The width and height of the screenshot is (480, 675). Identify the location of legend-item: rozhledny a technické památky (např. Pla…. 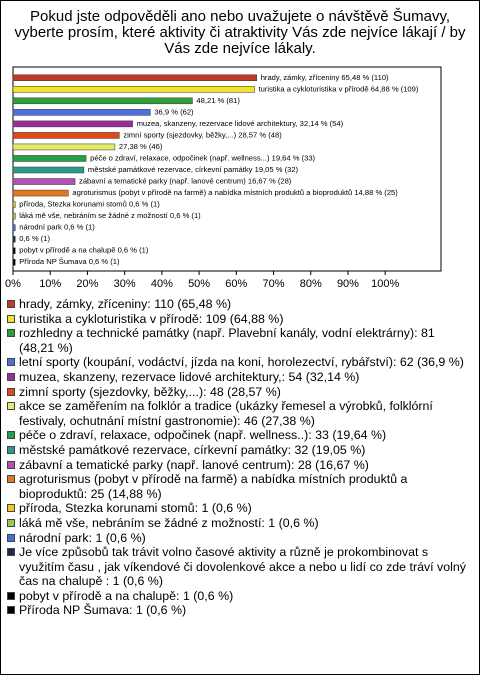
(240, 340).